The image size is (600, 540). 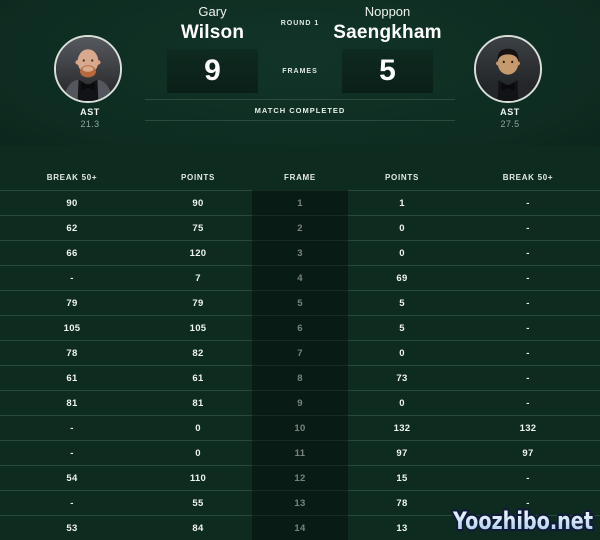 What do you see at coordinates (72, 303) in the screenshot?
I see `p1-break-cell: 79` at bounding box center [72, 303].